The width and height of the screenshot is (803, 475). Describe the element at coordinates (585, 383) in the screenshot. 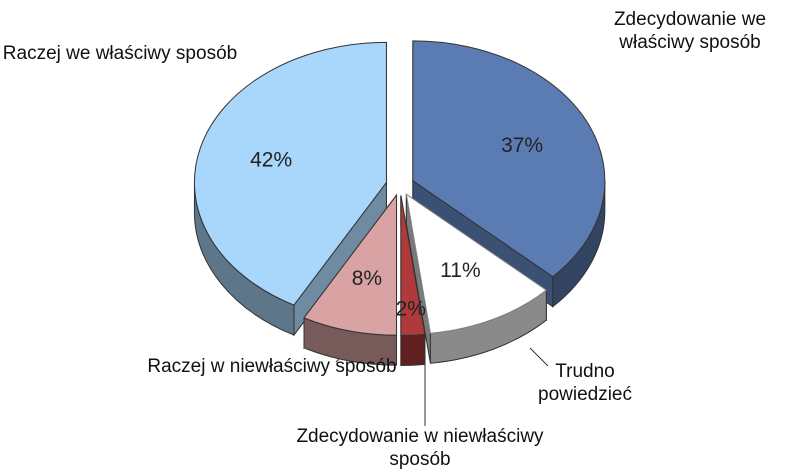

I see `category-label: Trudno powiedzieć` at that location.